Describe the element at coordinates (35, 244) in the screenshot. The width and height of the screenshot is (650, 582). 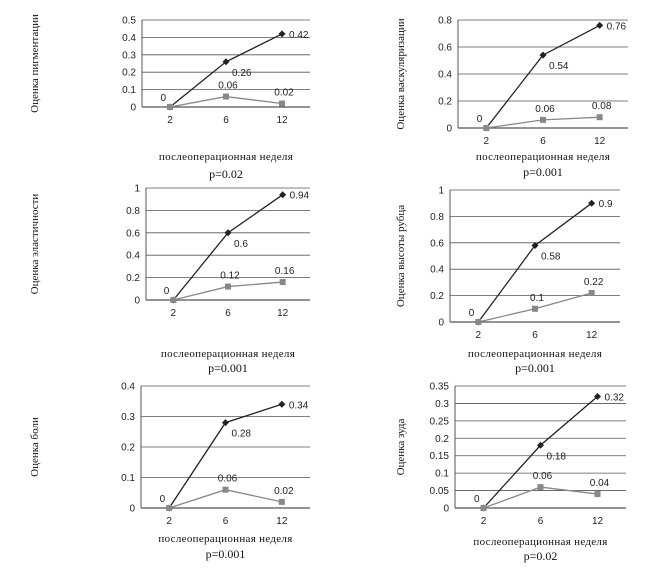
I see `chart3-ylabel: Оценка эластичности` at that location.